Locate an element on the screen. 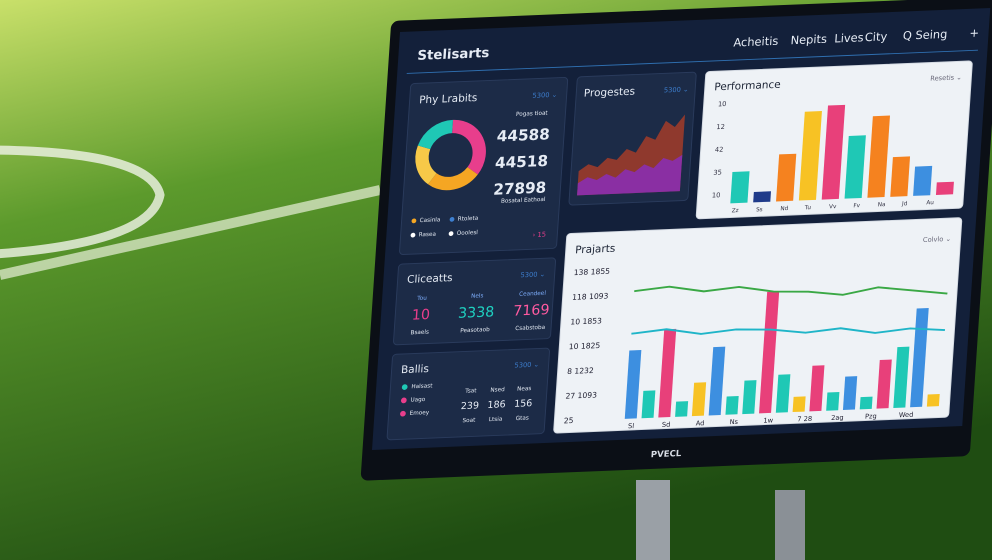 This screenshot has height=560, width=992. label: Nels is located at coordinates (477, 296).